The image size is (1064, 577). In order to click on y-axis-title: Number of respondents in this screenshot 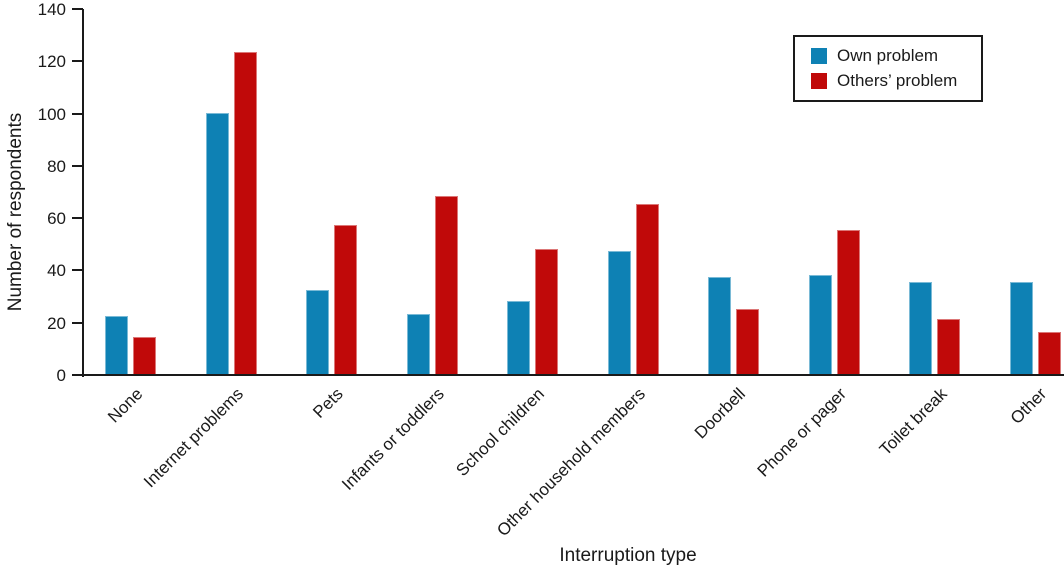, I will do `click(15, 212)`.